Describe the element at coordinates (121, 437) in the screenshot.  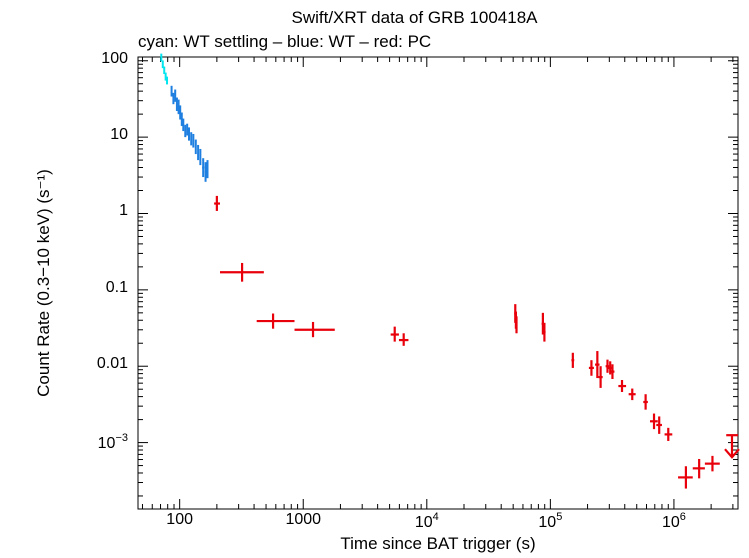
I see `y-tick-exponent: −3` at that location.